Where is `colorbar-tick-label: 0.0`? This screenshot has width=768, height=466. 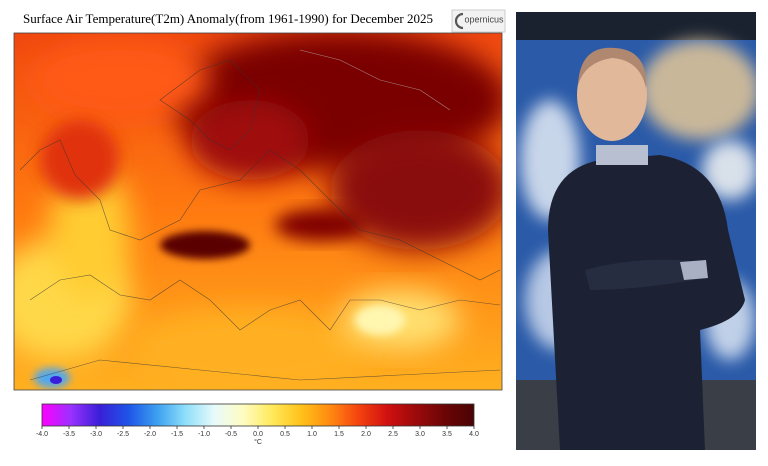
colorbar-tick-label: 0.0 is located at coordinates (258, 434).